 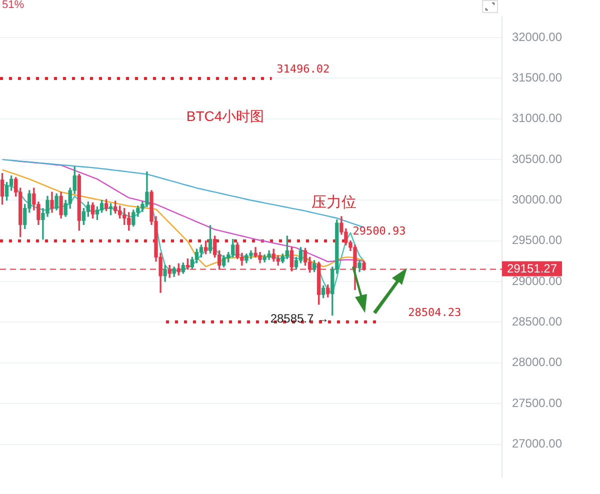 I want to click on ref-line-label: 31496.02, so click(x=303, y=69).